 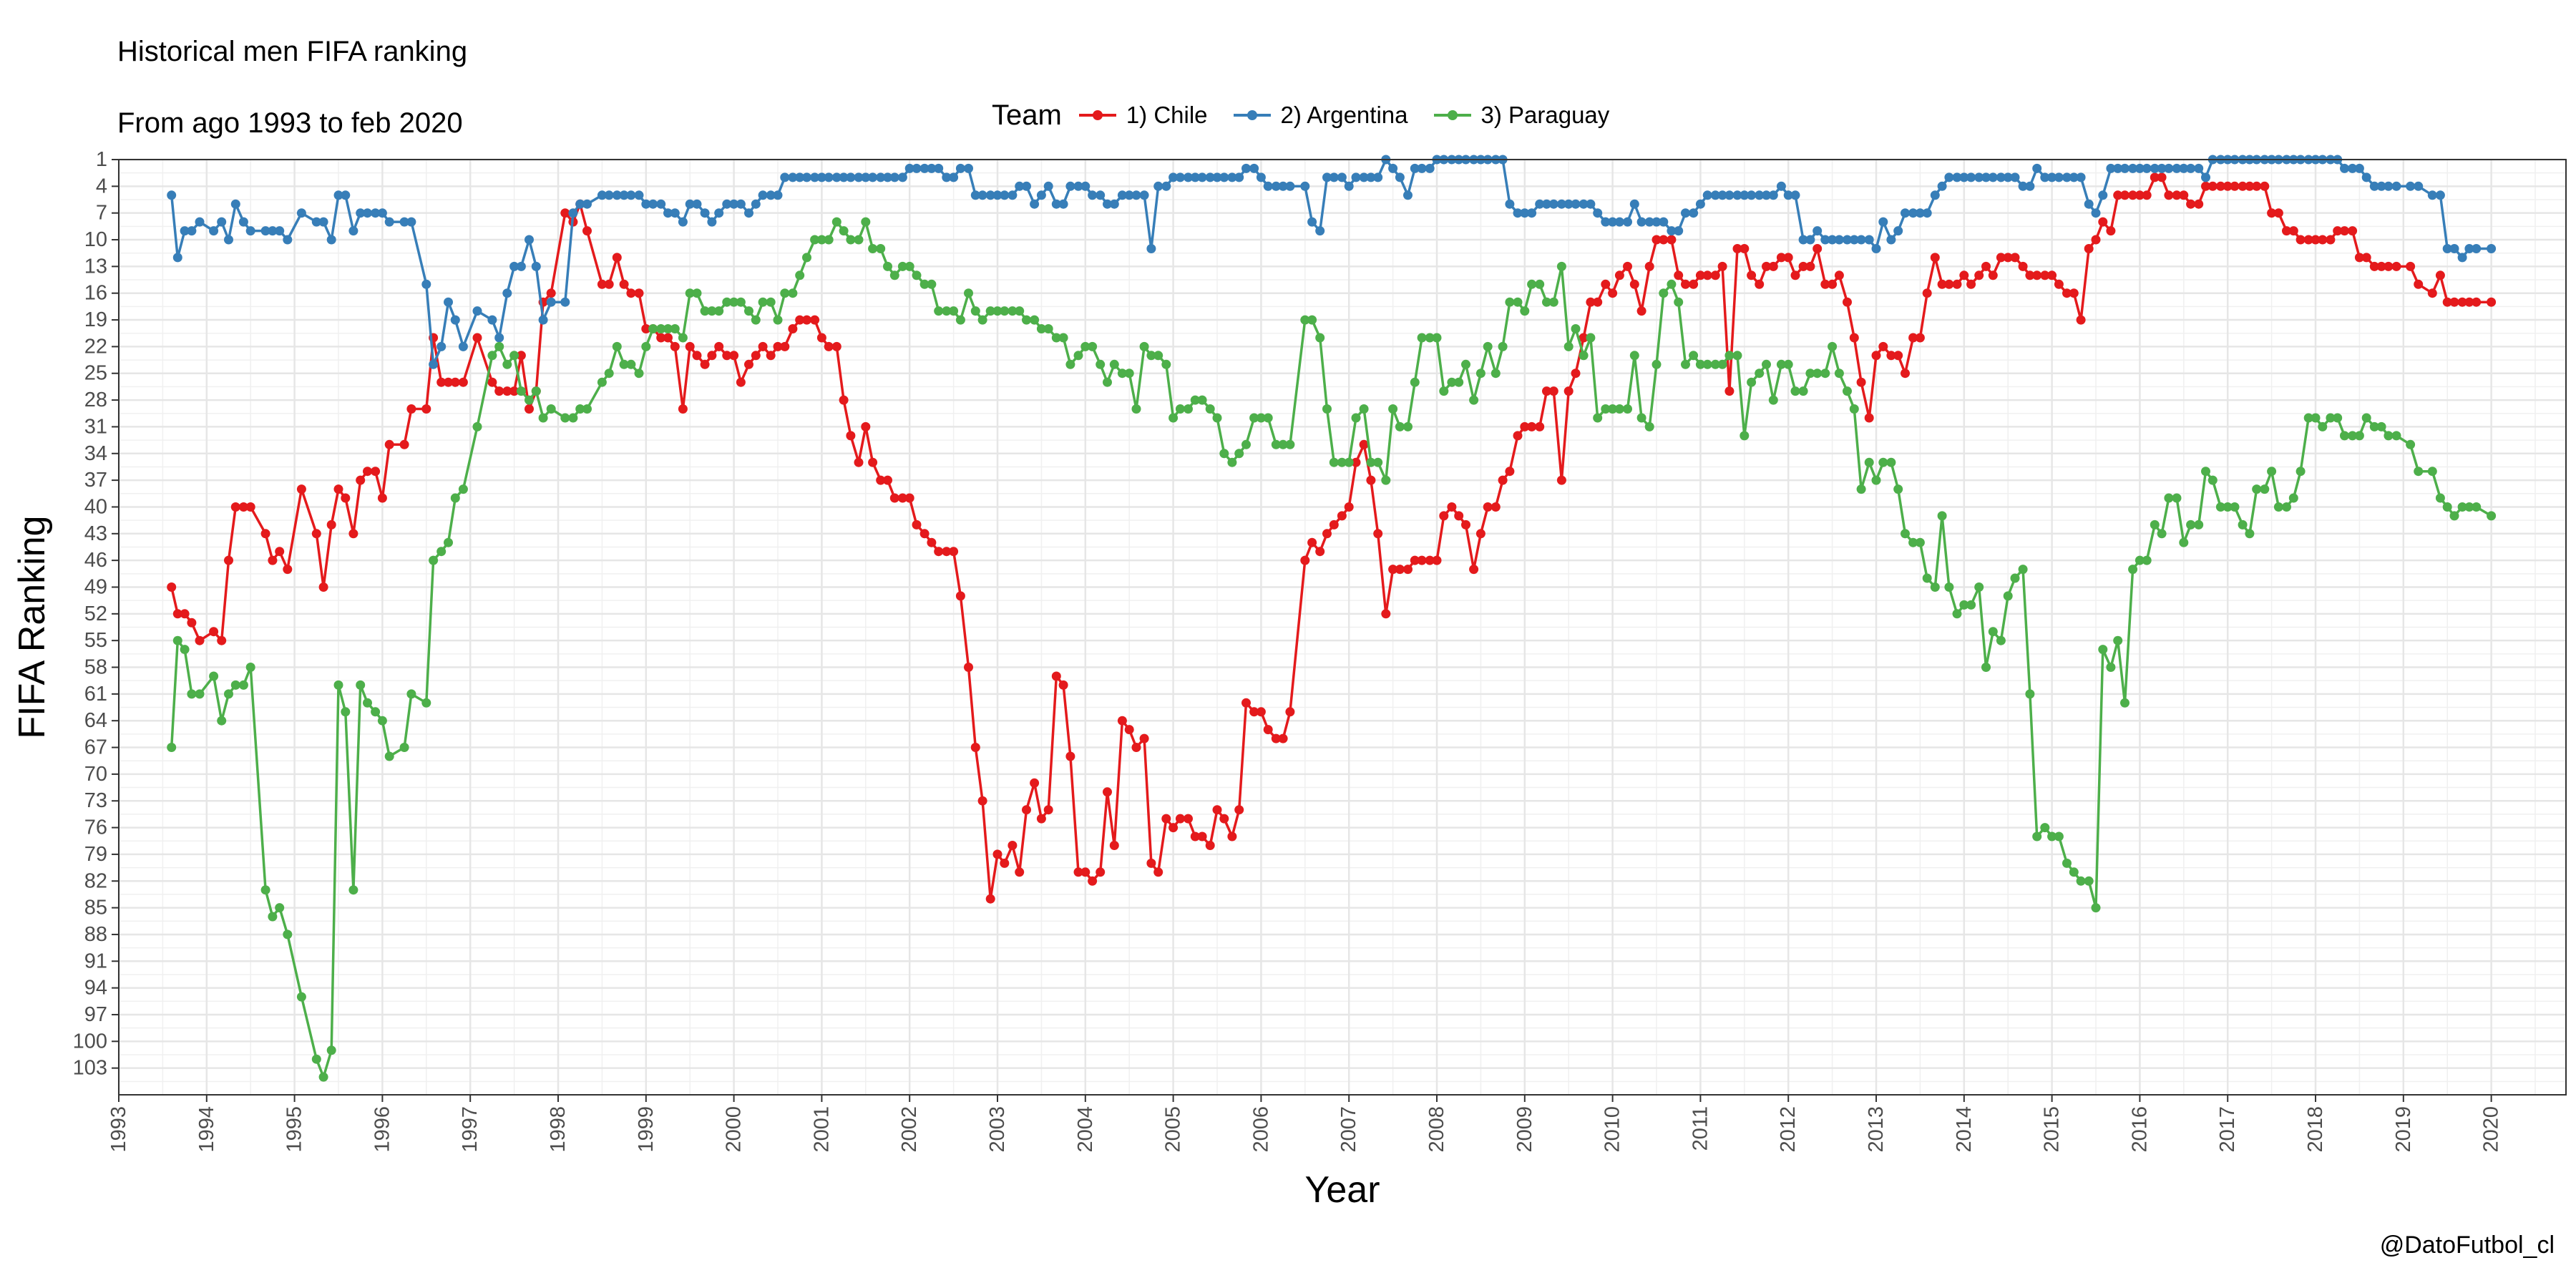 What do you see at coordinates (95, 800) in the screenshot?
I see `y-tick-label: 73` at bounding box center [95, 800].